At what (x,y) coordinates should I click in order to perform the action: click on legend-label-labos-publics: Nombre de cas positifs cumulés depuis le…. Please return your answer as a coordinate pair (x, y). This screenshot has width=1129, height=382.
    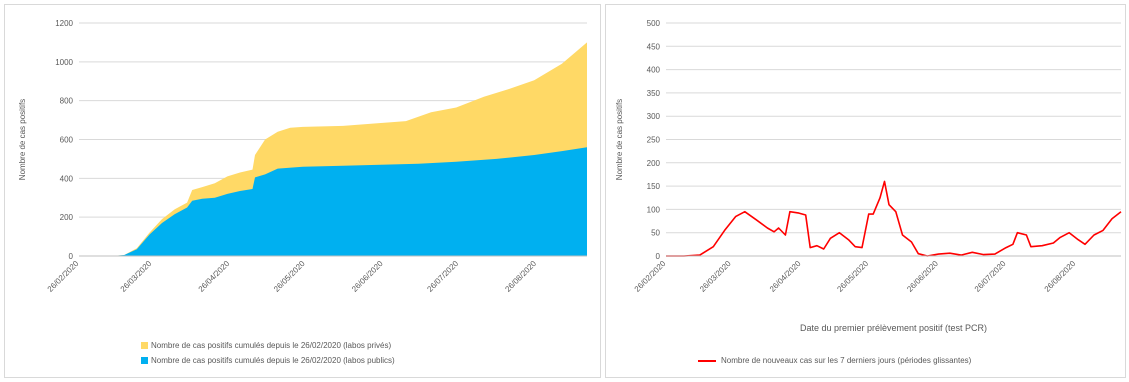
    Looking at the image, I should click on (273, 360).